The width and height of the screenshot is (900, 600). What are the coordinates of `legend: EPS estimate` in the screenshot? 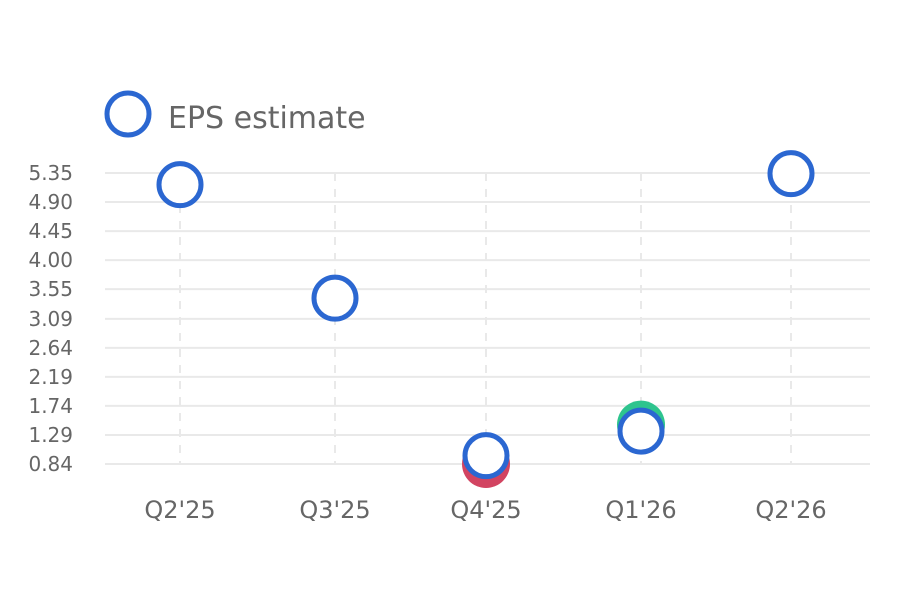 It's located at (235, 114).